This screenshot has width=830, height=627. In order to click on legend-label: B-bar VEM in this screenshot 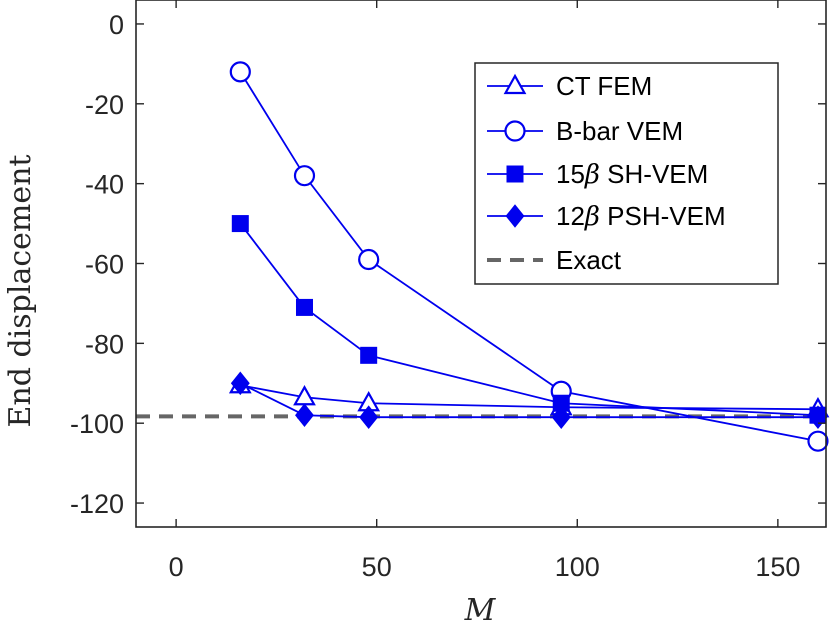, I will do `click(619, 131)`.